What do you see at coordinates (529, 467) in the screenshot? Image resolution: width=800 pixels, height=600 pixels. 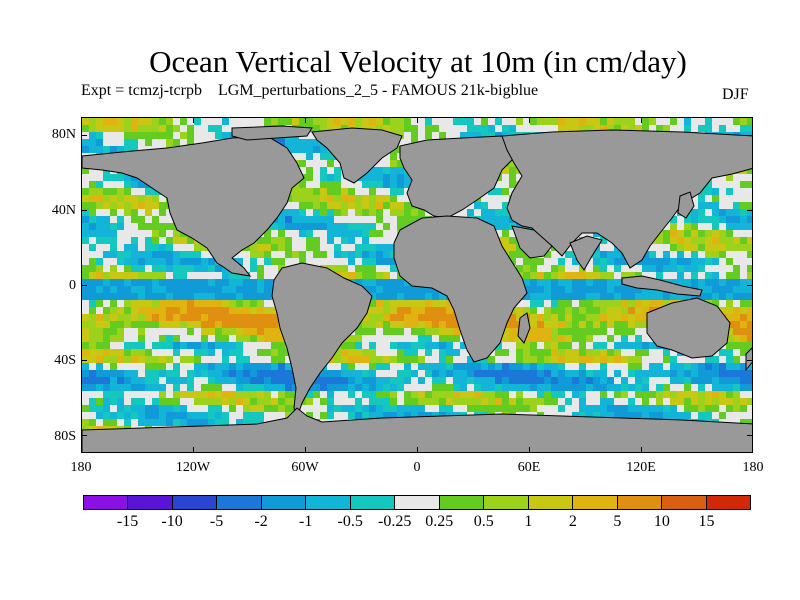 I see `lon-label-60e: 60E` at bounding box center [529, 467].